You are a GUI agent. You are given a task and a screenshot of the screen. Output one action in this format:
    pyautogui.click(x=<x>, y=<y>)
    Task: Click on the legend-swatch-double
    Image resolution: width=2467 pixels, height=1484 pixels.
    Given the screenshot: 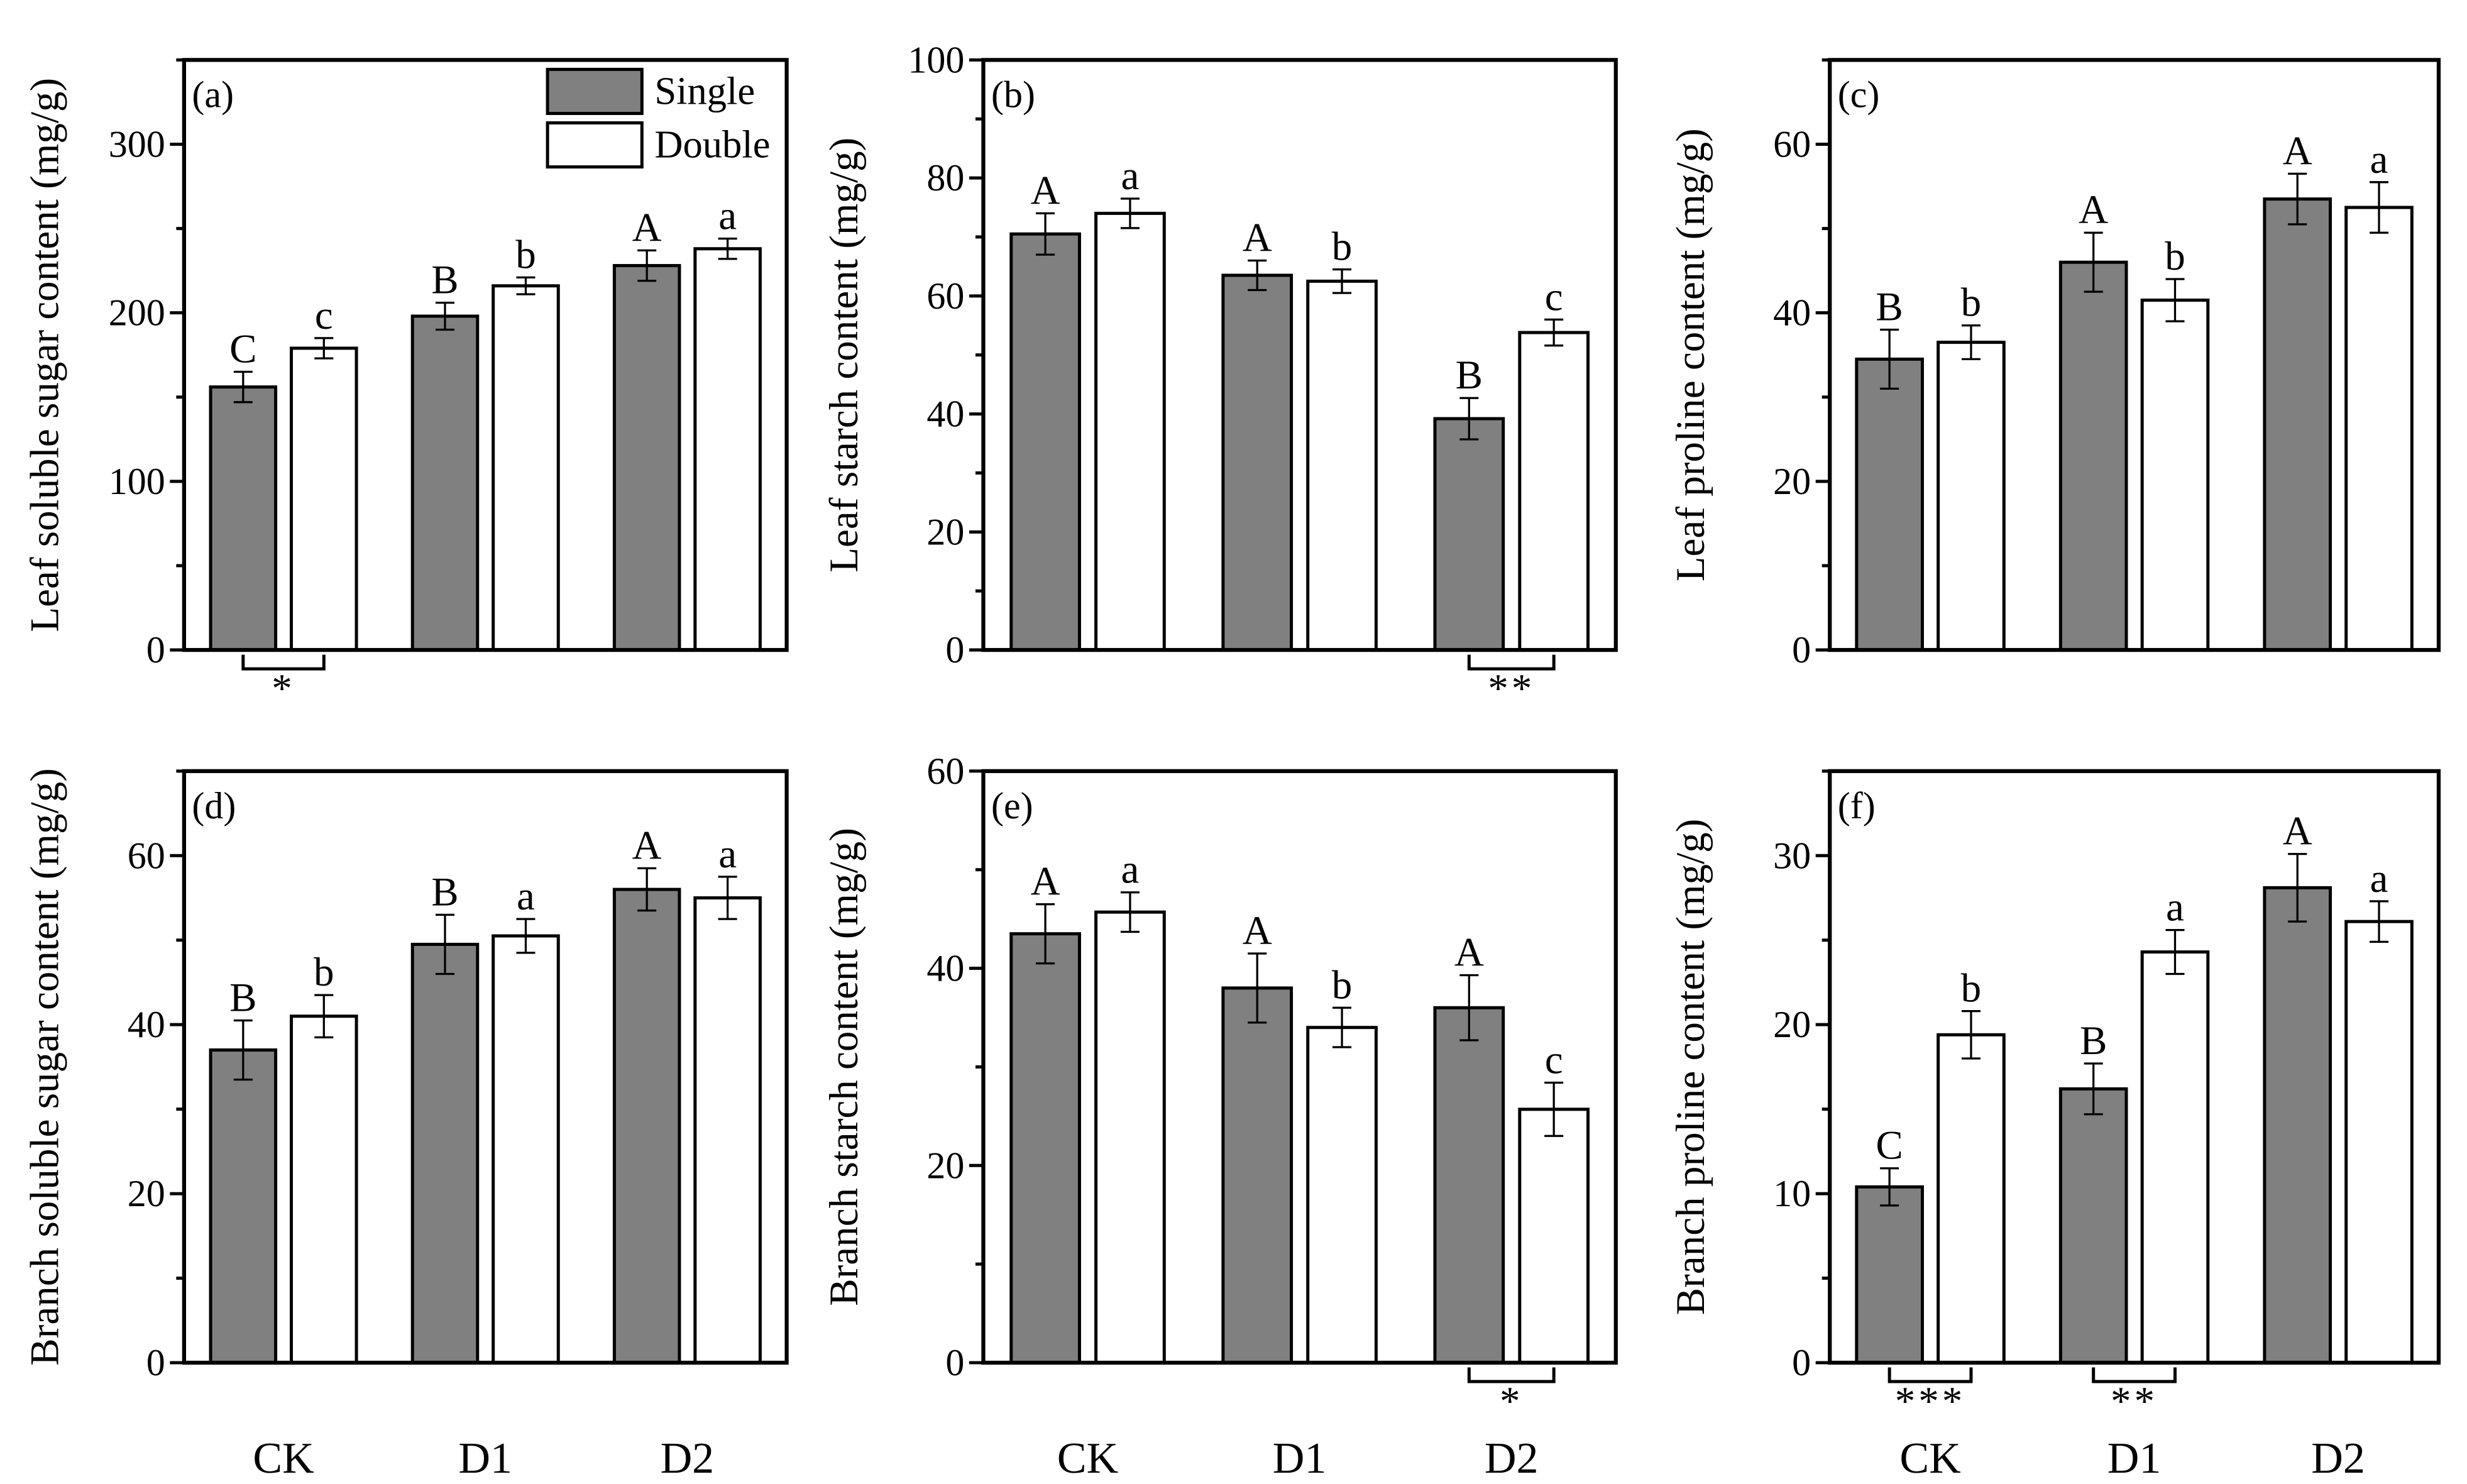 What is the action you would take?
    pyautogui.click(x=595, y=145)
    